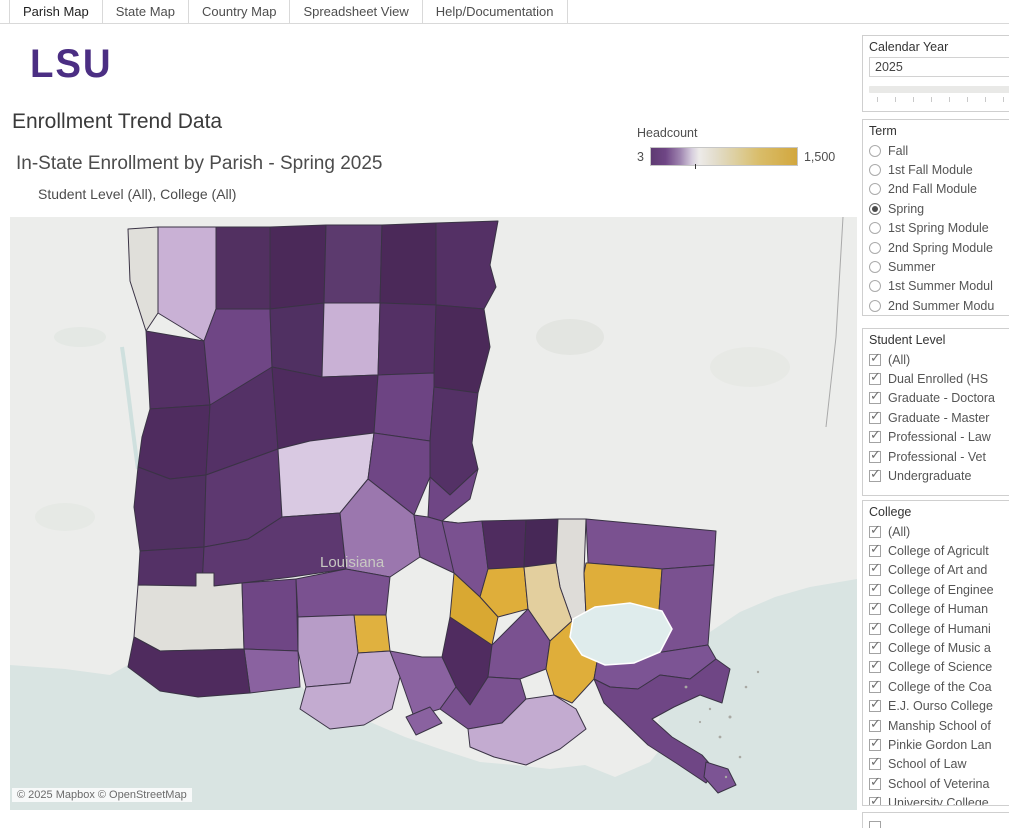 This screenshot has width=1009, height=828. I want to click on tab-help-documentation: Help/Documentation, so click(494, 11).